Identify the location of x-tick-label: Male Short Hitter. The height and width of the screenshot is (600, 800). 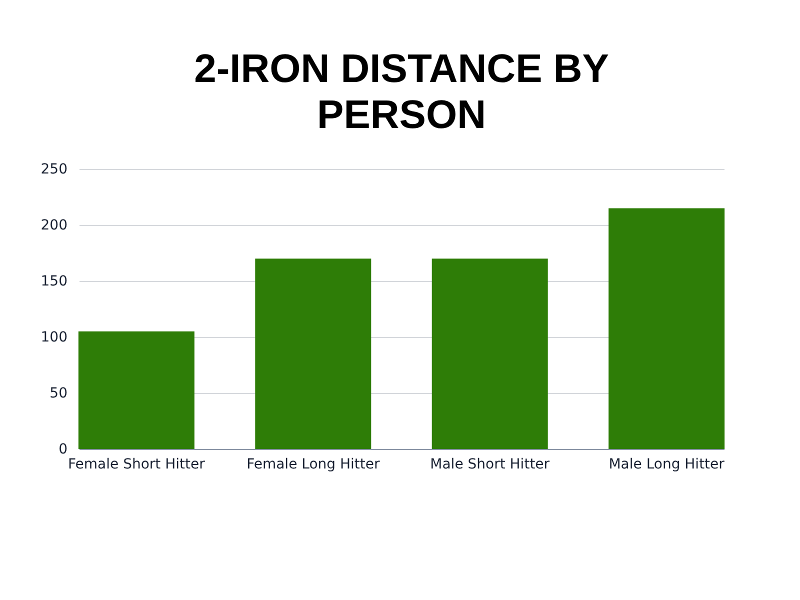
(490, 464).